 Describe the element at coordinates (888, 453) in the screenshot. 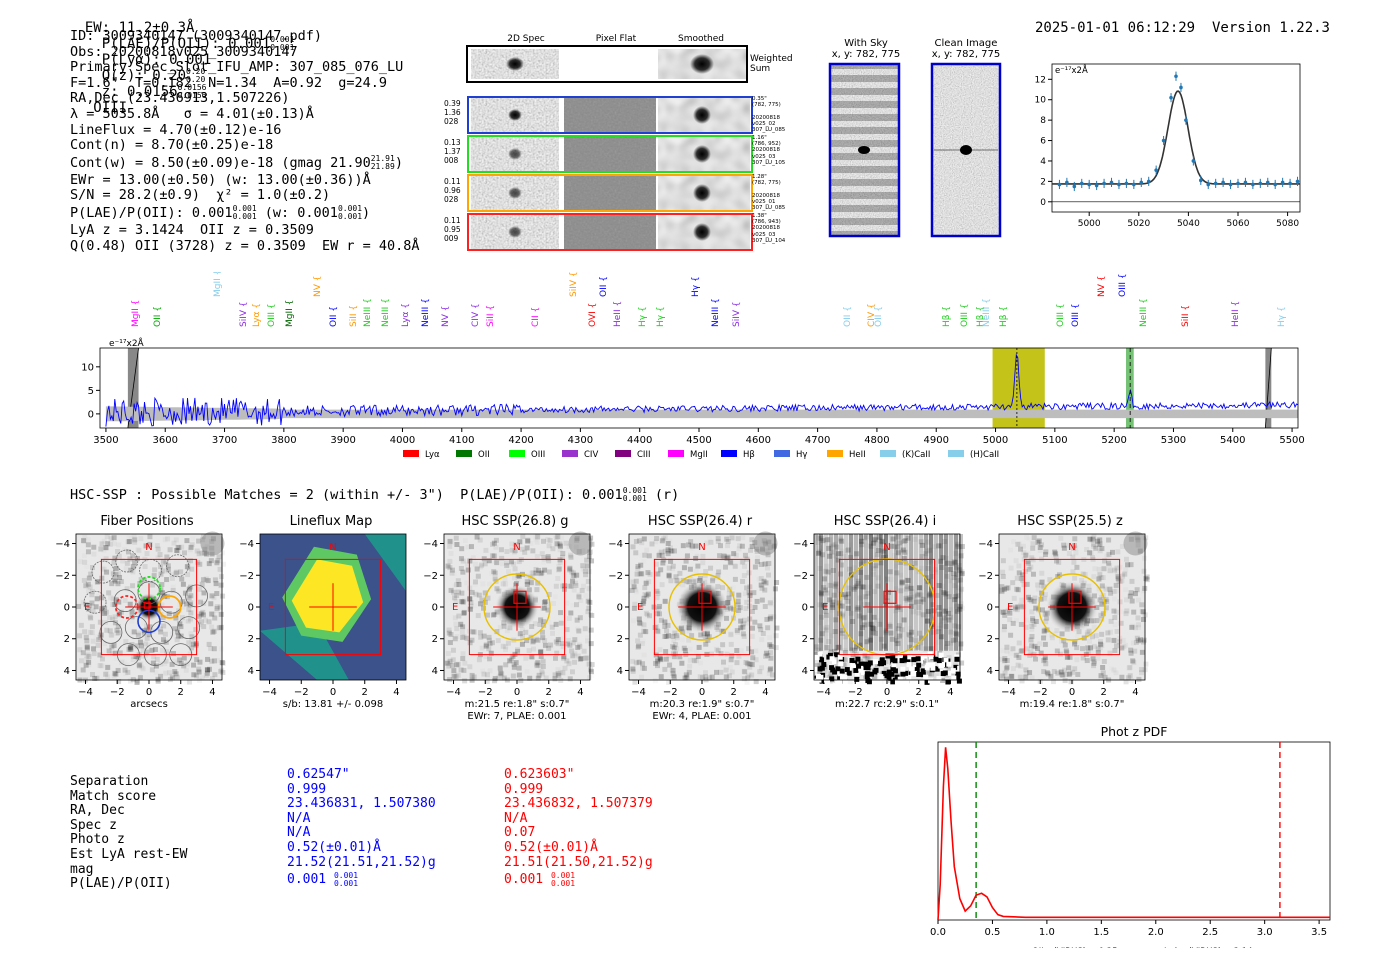

I see `legend-swatch` at that location.